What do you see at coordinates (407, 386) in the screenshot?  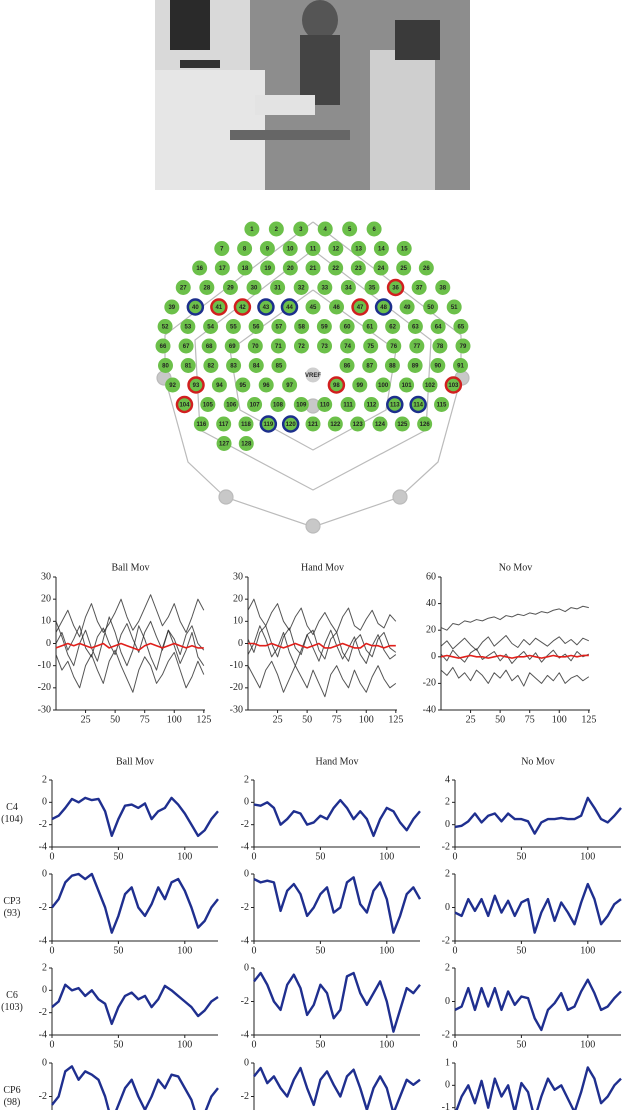 I see `electrode-label: 101` at bounding box center [407, 386].